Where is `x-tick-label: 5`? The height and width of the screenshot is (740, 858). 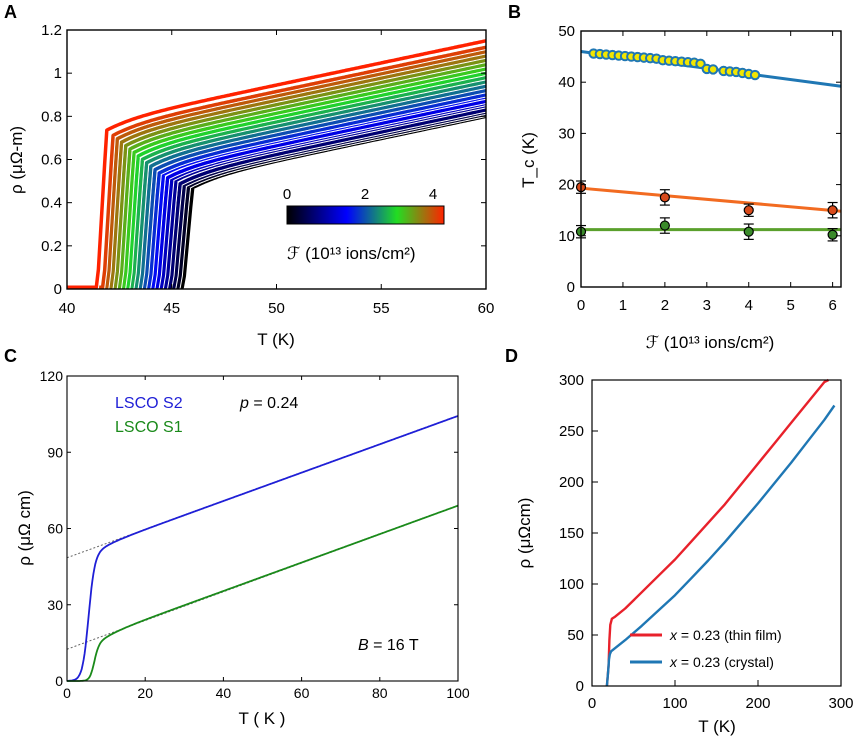
x-tick-label: 5 is located at coordinates (791, 305).